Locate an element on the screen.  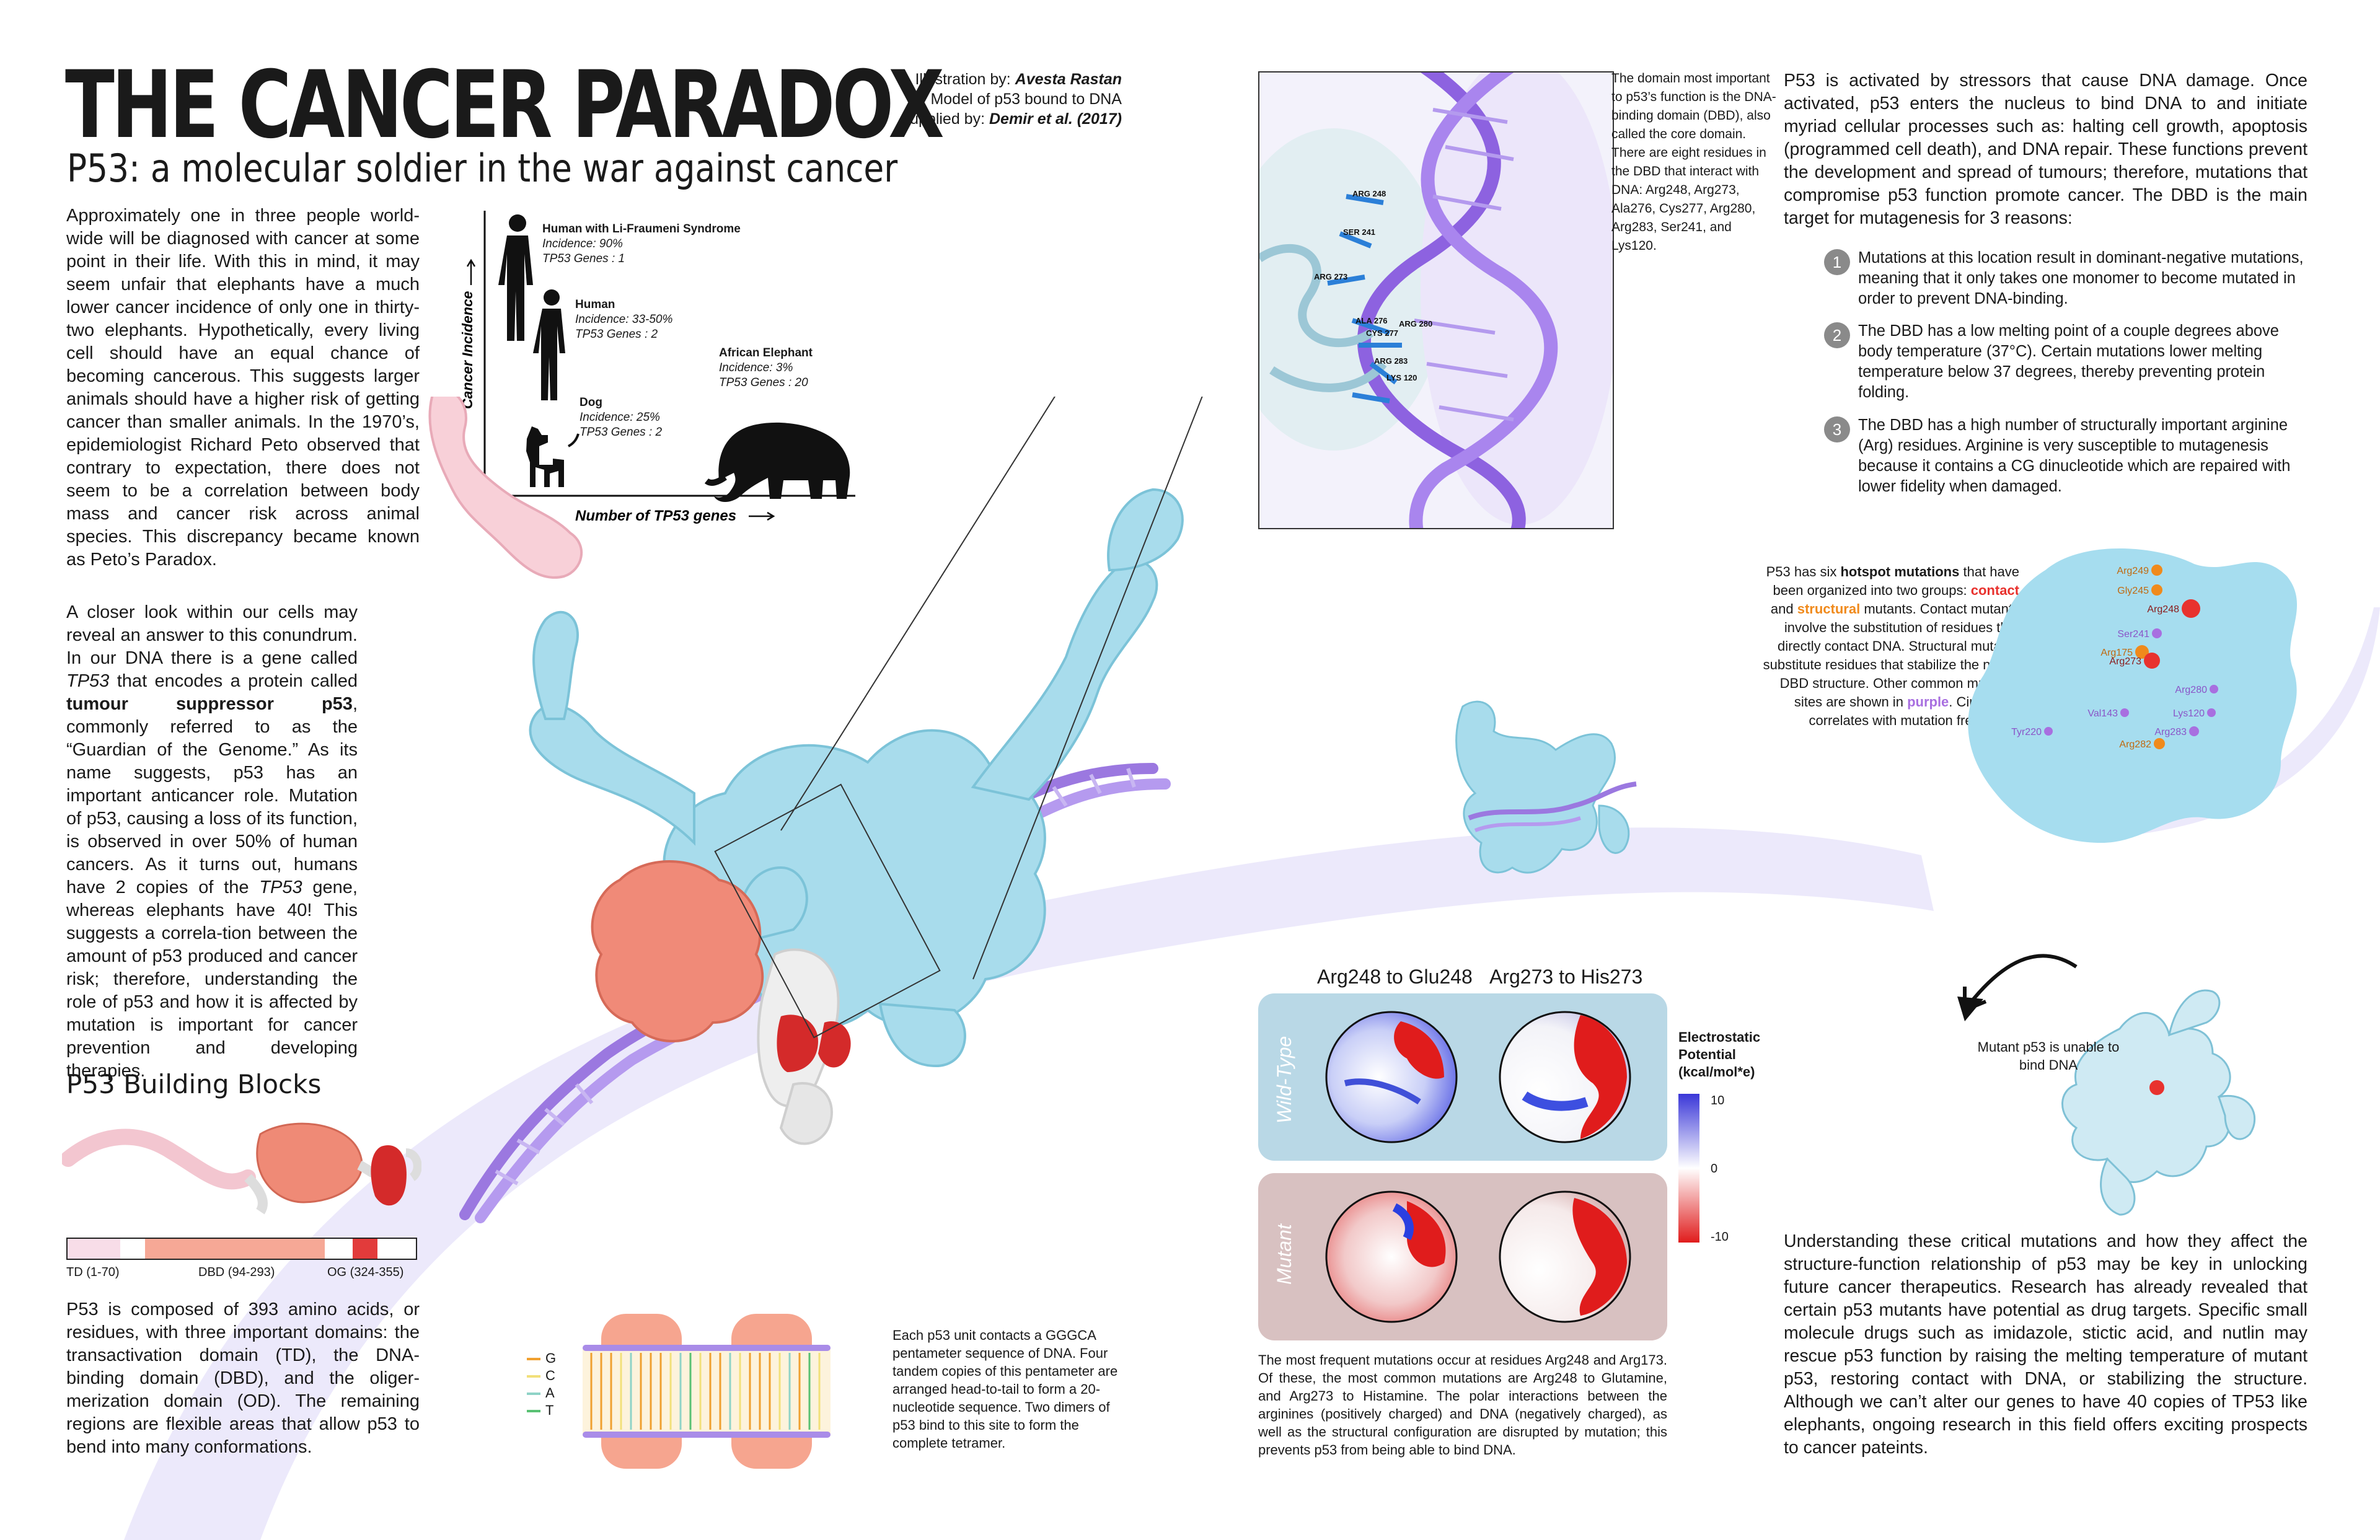
legend-title: Electrostatic Potential (kcal/mol*e) is located at coordinates (1721, 1055).